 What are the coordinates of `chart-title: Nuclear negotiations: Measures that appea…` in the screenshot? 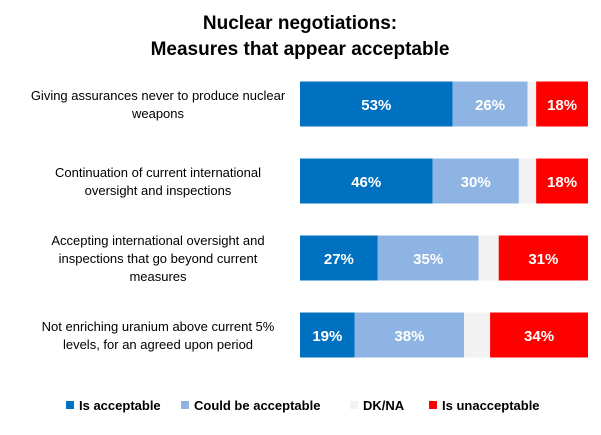 It's located at (300, 36).